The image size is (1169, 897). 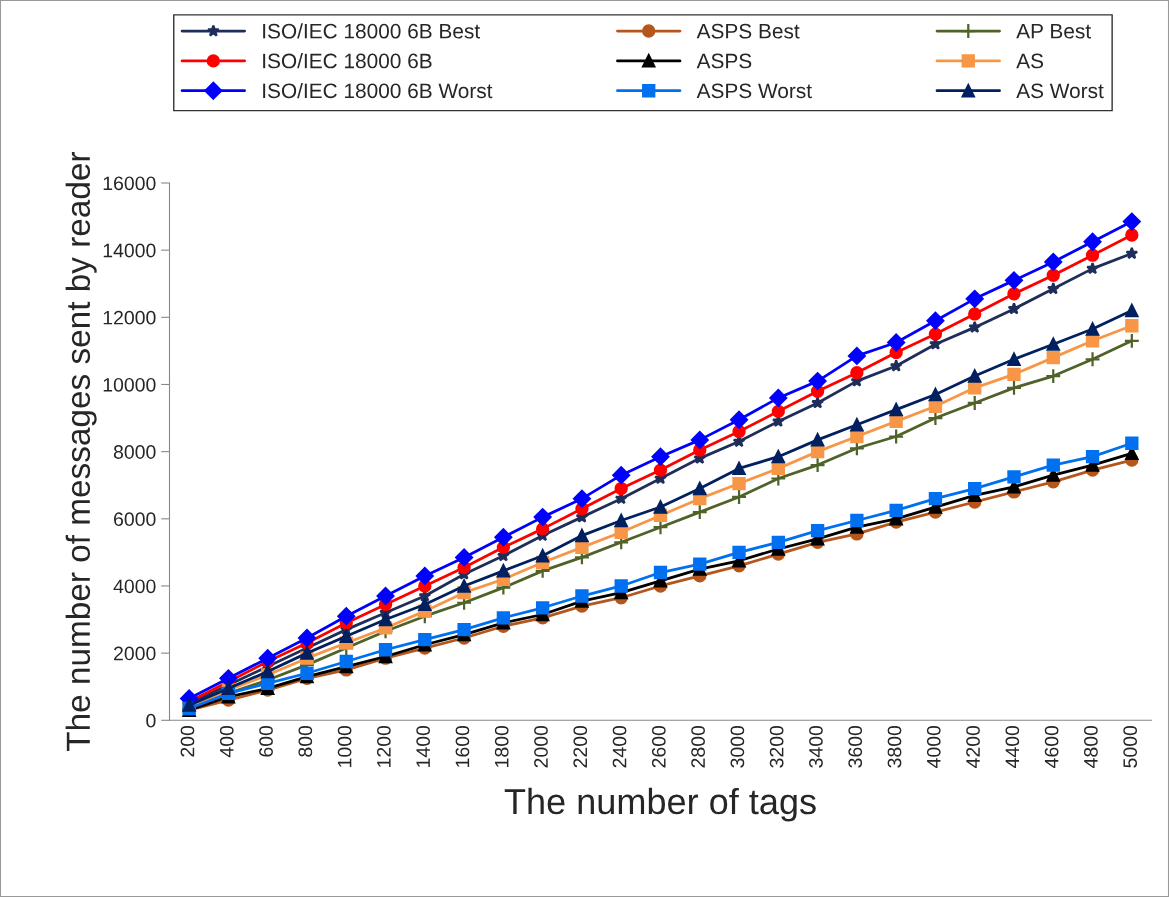 What do you see at coordinates (134, 452) in the screenshot?
I see `y-tick-label: 8000` at bounding box center [134, 452].